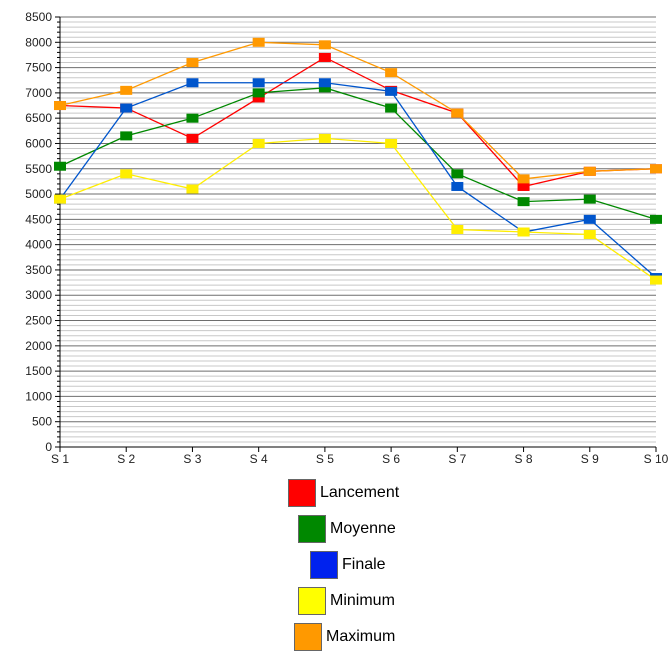  I want to click on y-tick-label: 7500, so click(38, 68).